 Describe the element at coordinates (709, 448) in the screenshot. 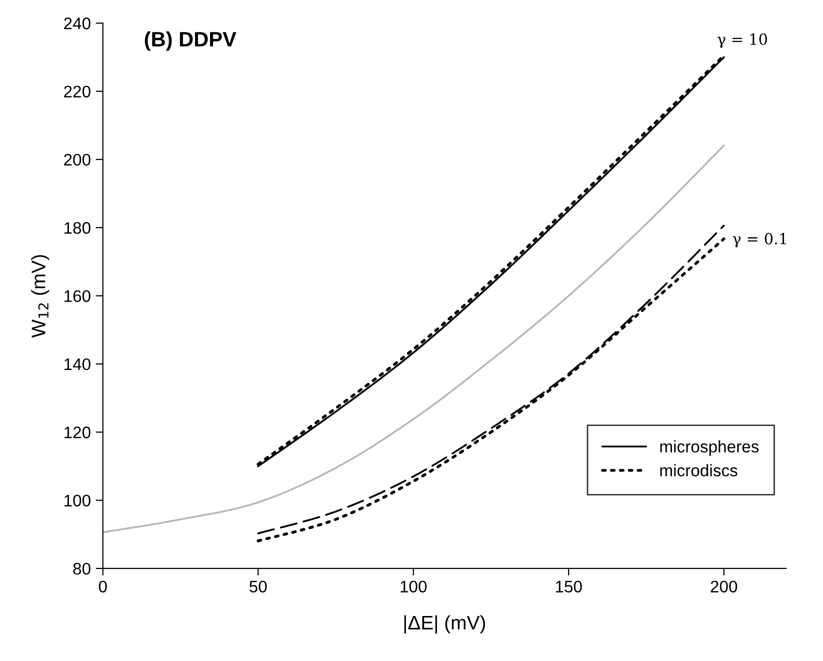

I see `legend-label: microspheres` at that location.